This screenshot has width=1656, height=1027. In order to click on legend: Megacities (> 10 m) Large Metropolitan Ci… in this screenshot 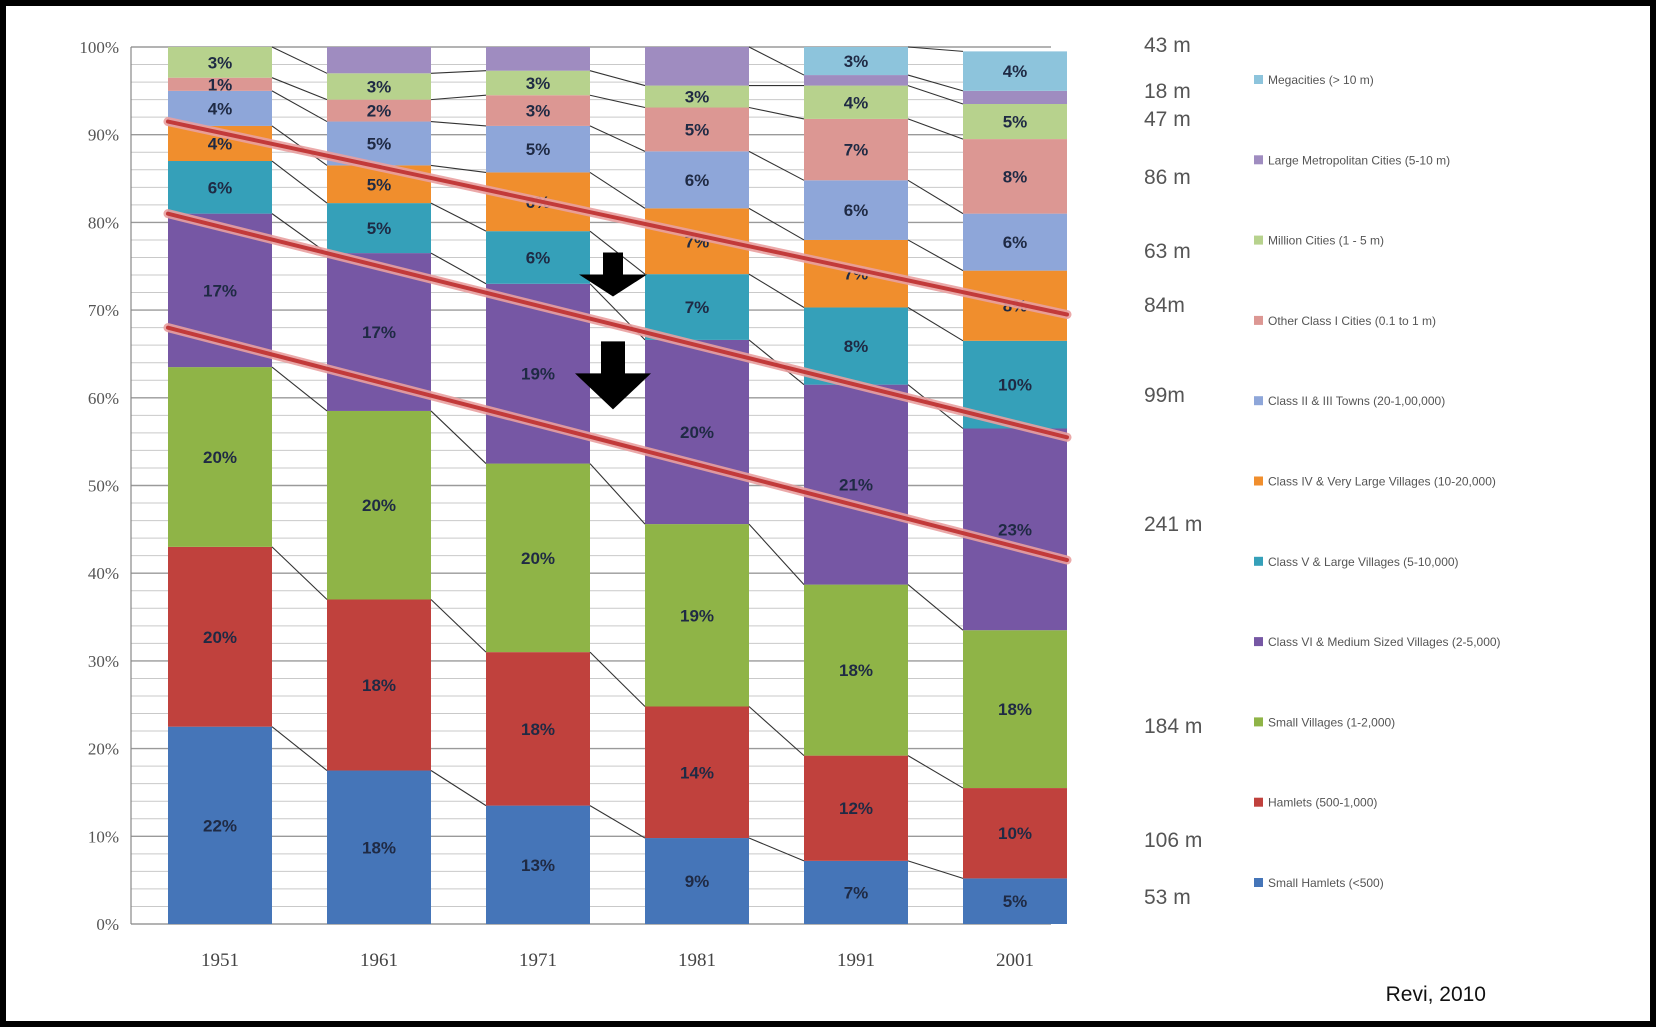, I will do `click(1377, 481)`.